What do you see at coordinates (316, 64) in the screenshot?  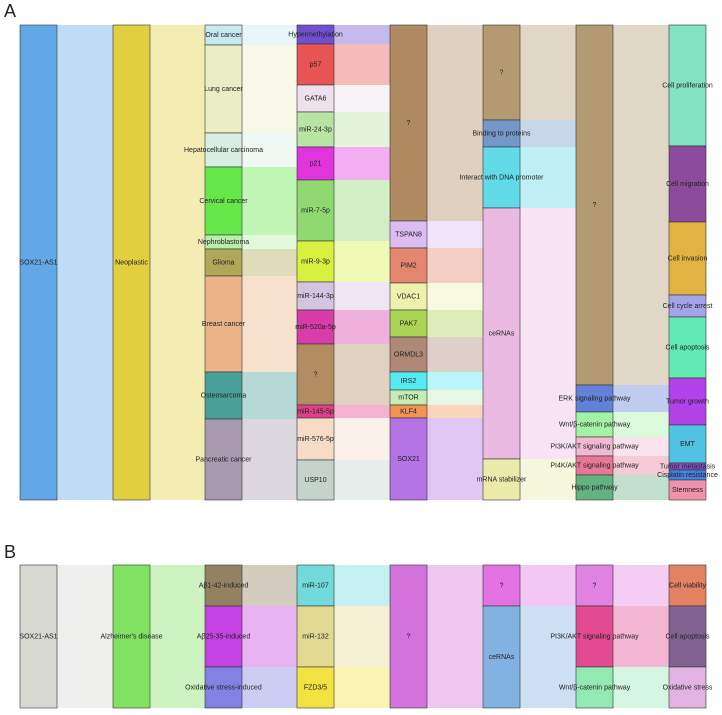 I see `node-label: p57` at bounding box center [316, 64].